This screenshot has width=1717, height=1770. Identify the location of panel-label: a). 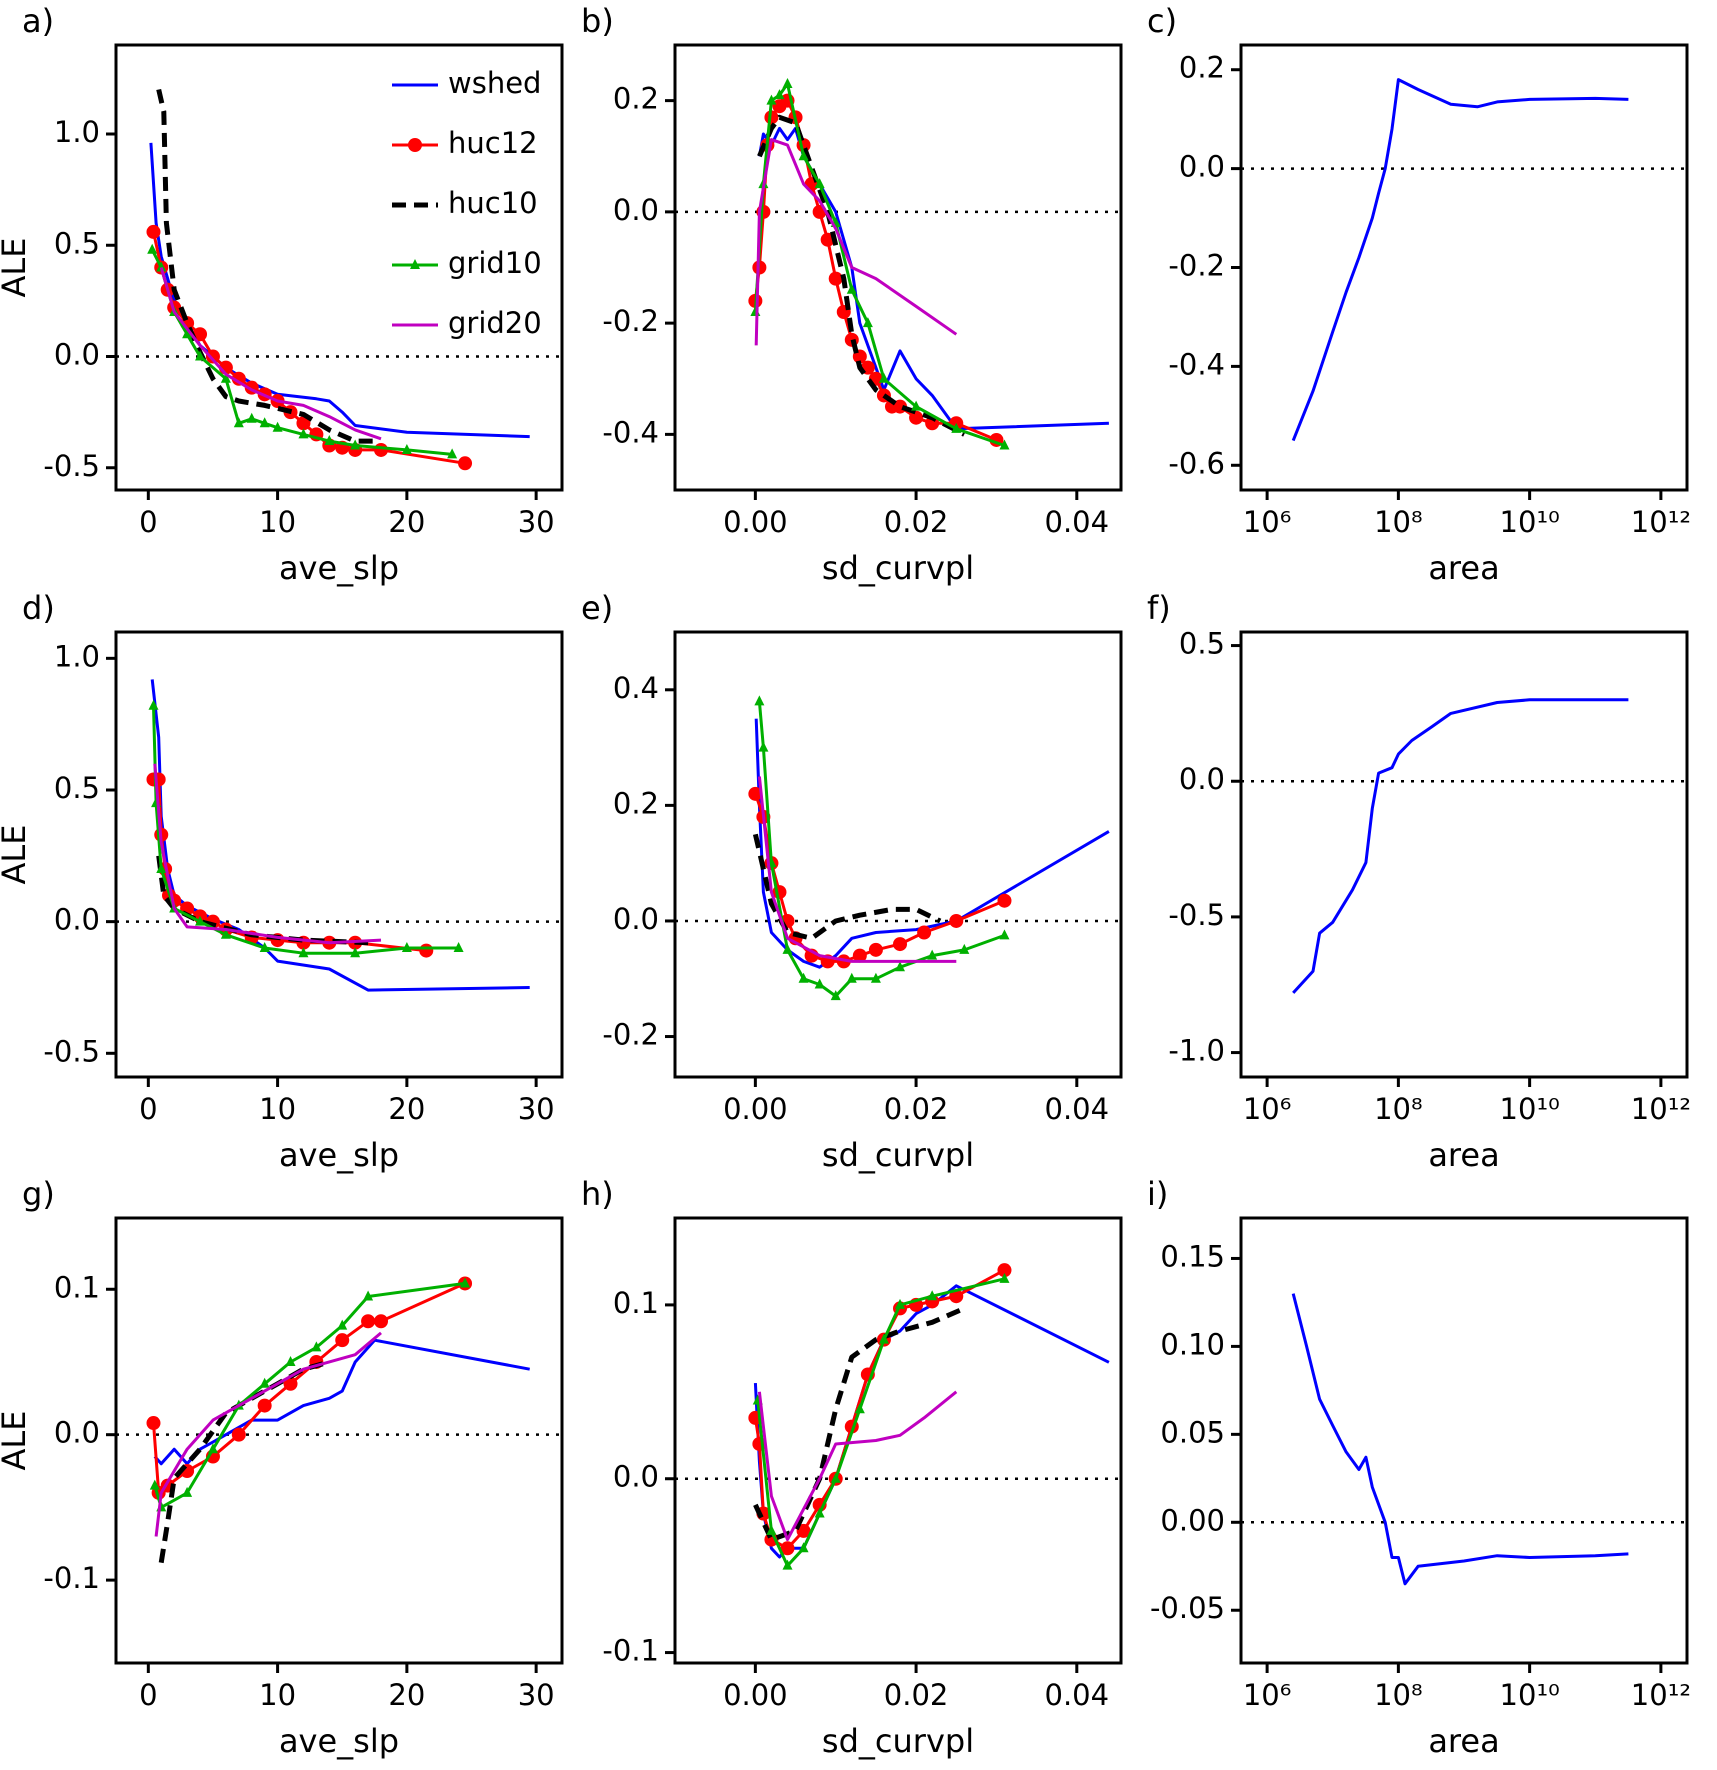
(38, 21).